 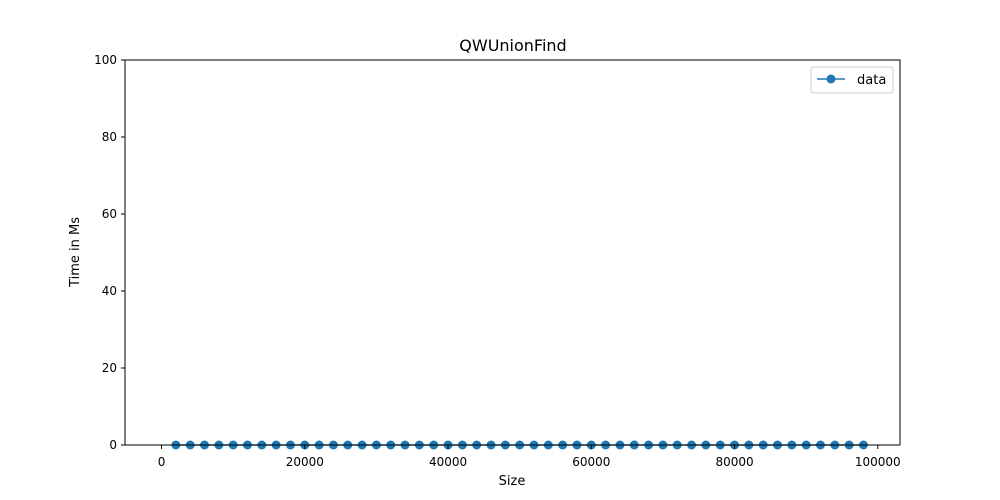 I want to click on legend: data, so click(x=852, y=80).